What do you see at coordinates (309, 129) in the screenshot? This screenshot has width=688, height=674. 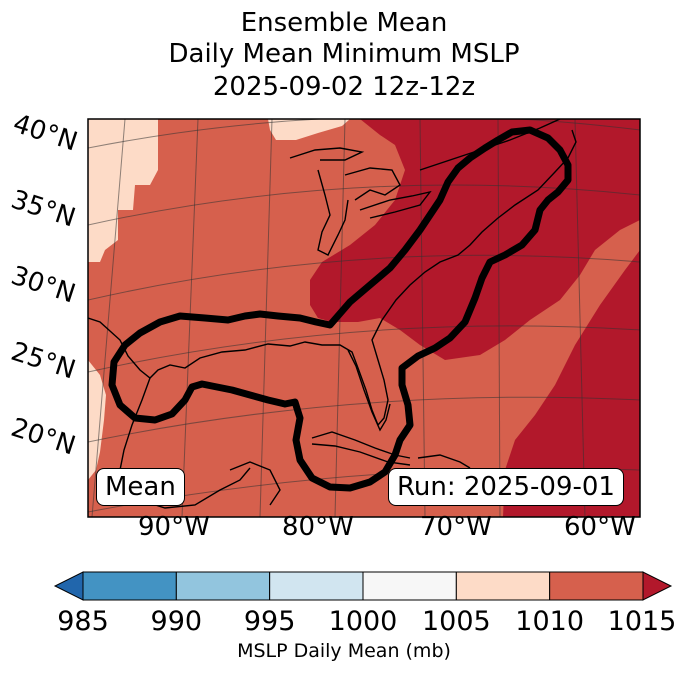 I see `field-1005-1010-north` at bounding box center [309, 129].